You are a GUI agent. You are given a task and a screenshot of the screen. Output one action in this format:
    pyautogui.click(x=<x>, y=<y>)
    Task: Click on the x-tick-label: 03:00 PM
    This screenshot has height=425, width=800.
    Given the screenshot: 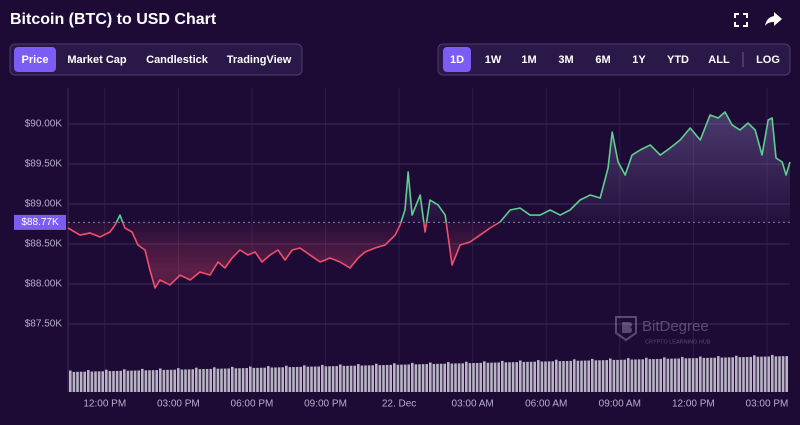 What is the action you would take?
    pyautogui.click(x=767, y=404)
    